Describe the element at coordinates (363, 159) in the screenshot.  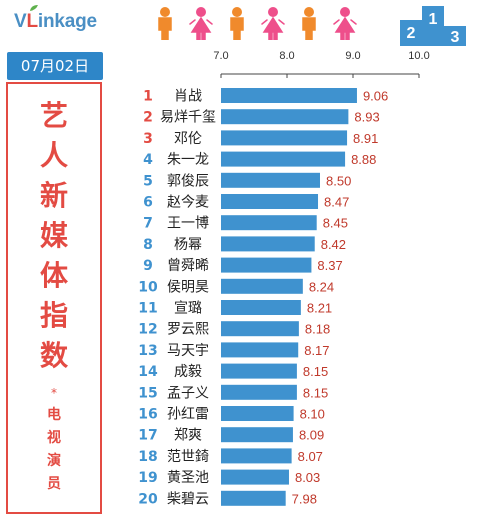
I see `value-label: 8.88` at that location.